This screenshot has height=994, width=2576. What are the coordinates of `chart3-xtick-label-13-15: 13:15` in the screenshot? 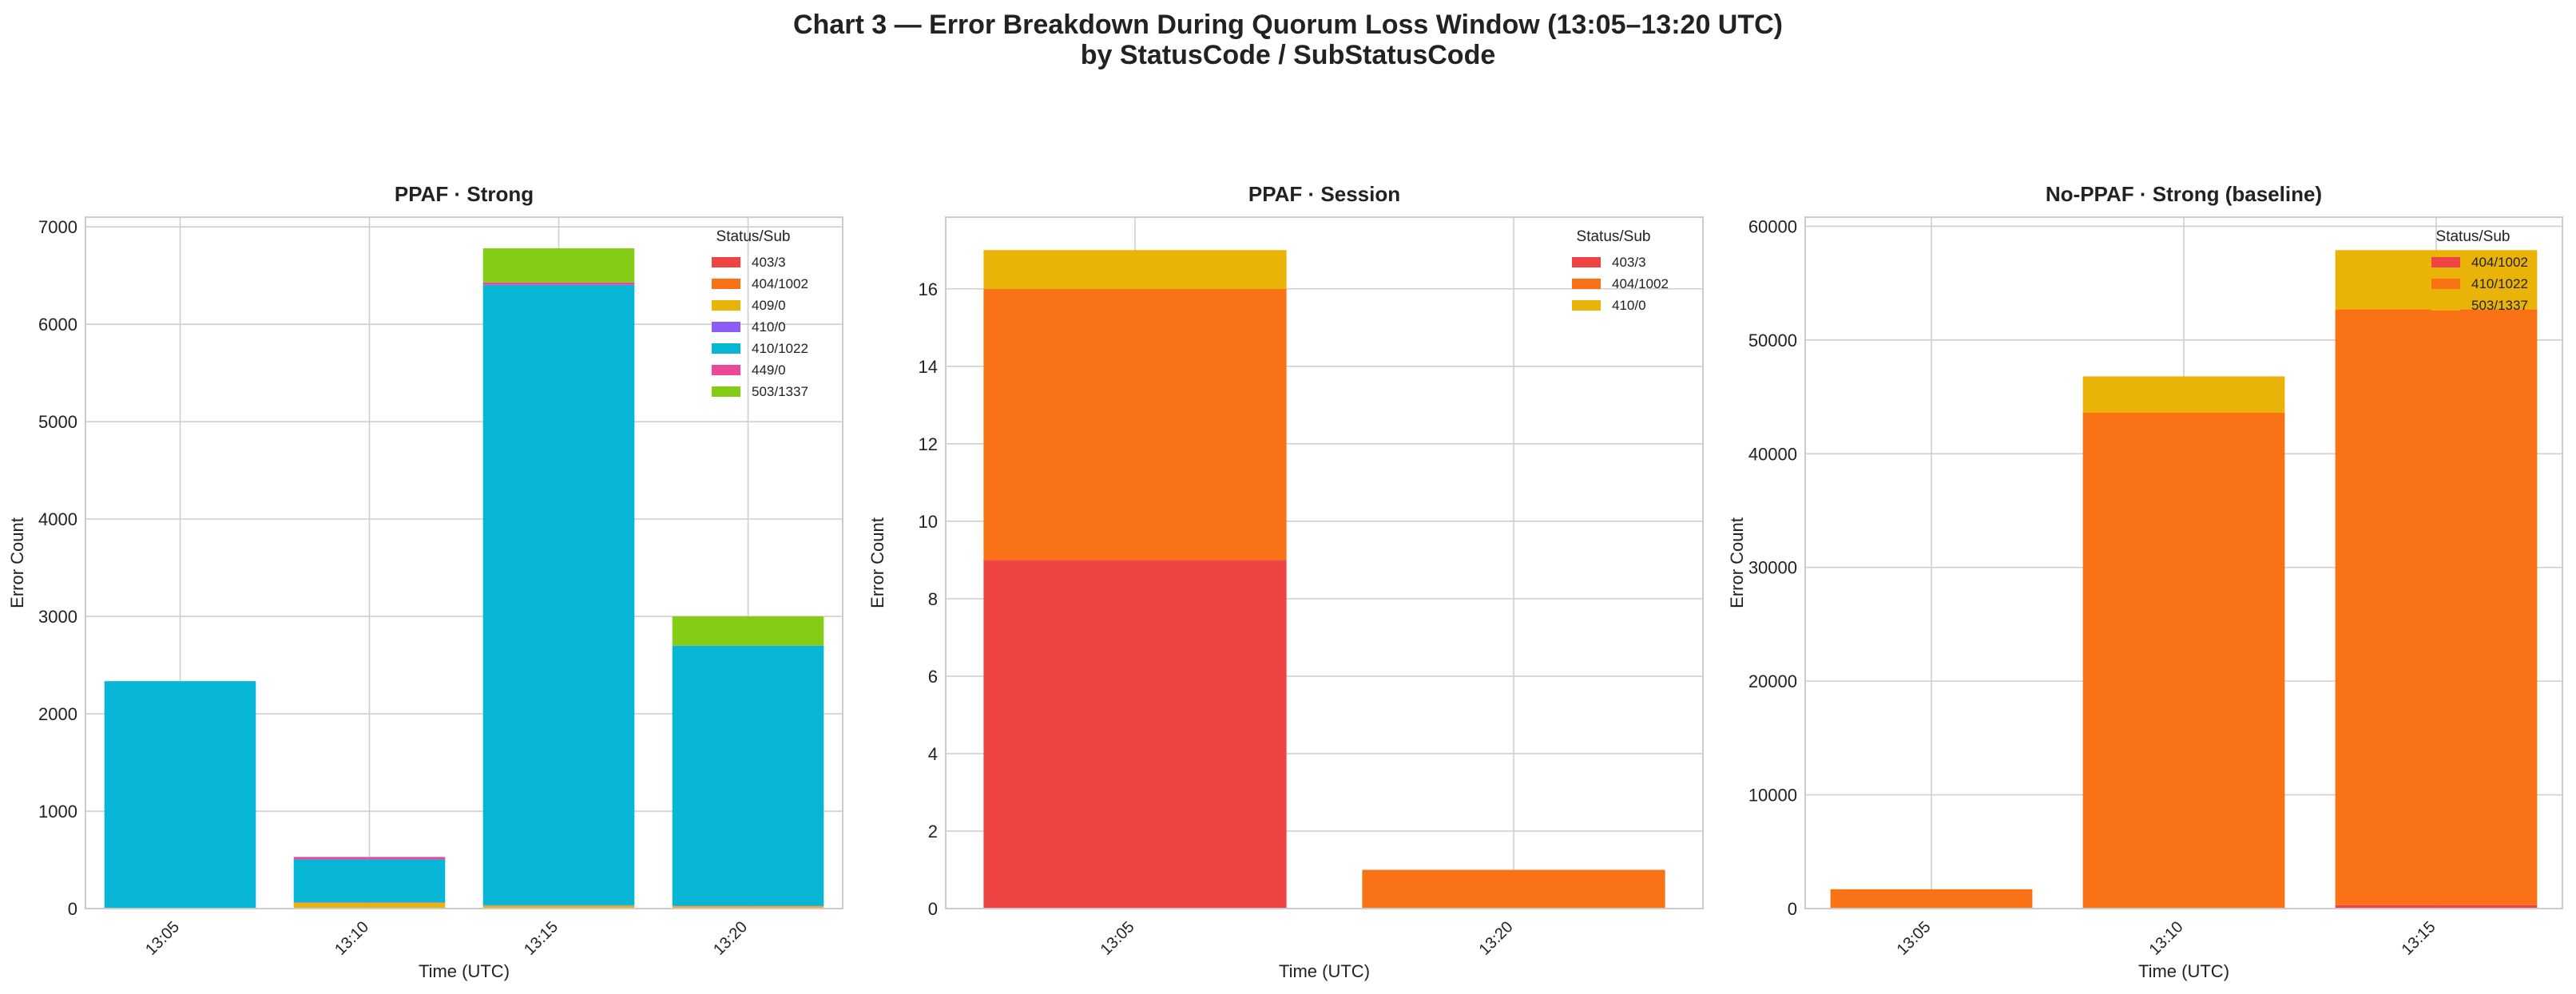 It's located at (2419, 938).